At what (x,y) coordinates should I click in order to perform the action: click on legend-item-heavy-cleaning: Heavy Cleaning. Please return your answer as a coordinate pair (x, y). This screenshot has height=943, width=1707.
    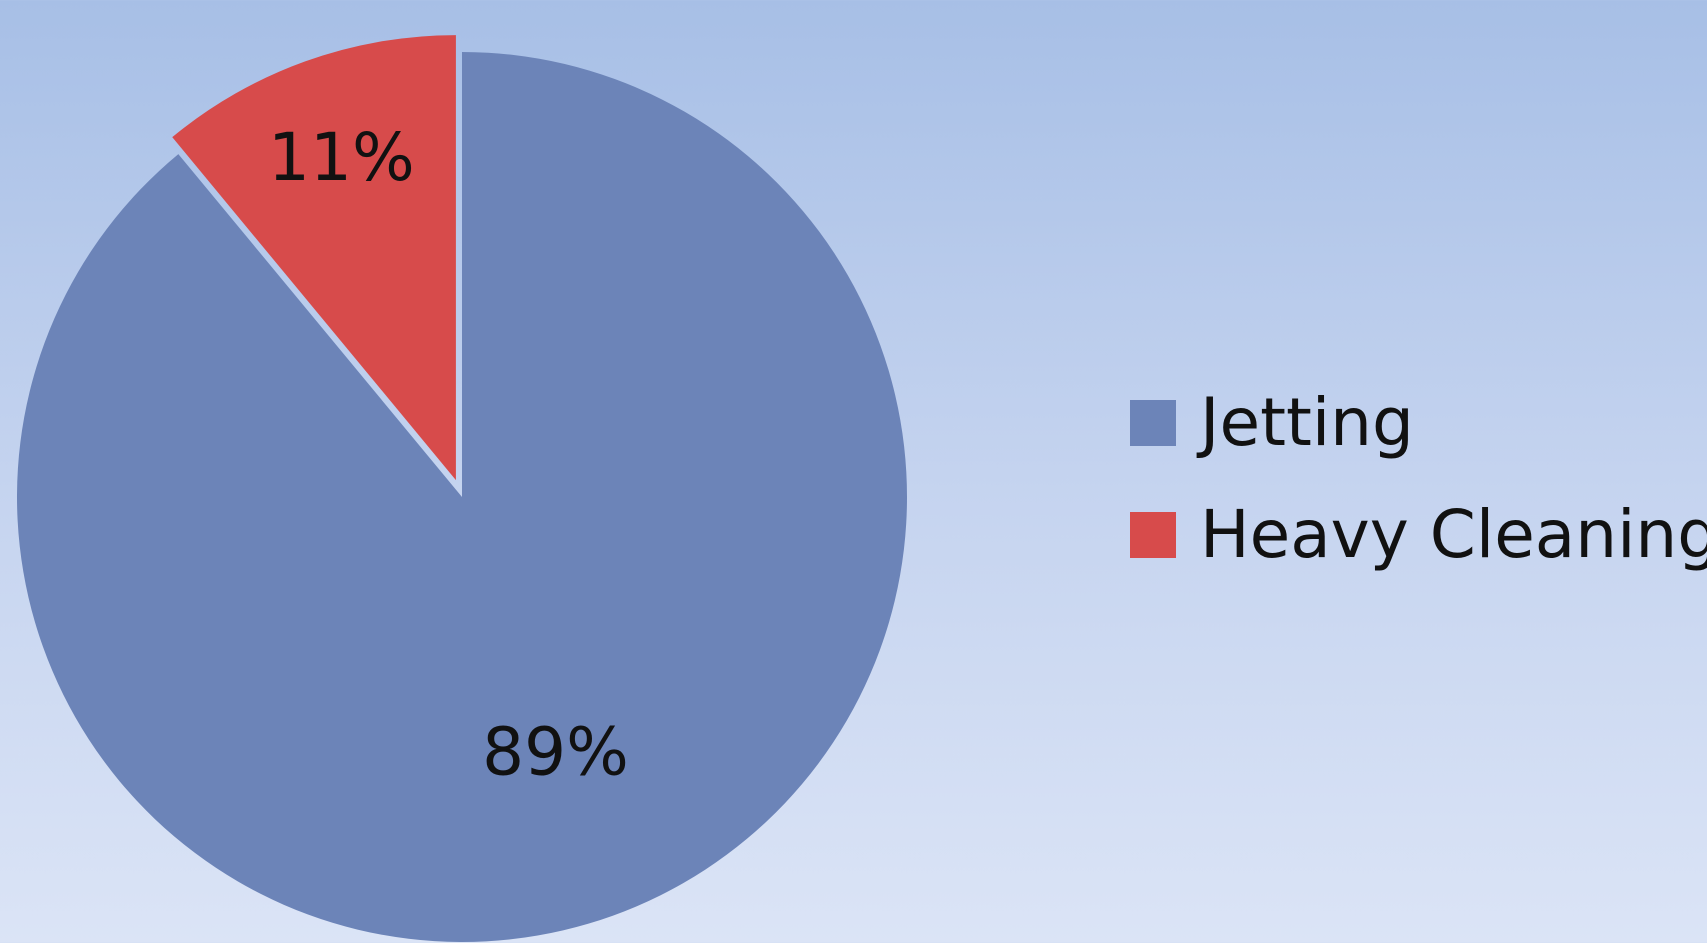
    Looking at the image, I should click on (1418, 535).